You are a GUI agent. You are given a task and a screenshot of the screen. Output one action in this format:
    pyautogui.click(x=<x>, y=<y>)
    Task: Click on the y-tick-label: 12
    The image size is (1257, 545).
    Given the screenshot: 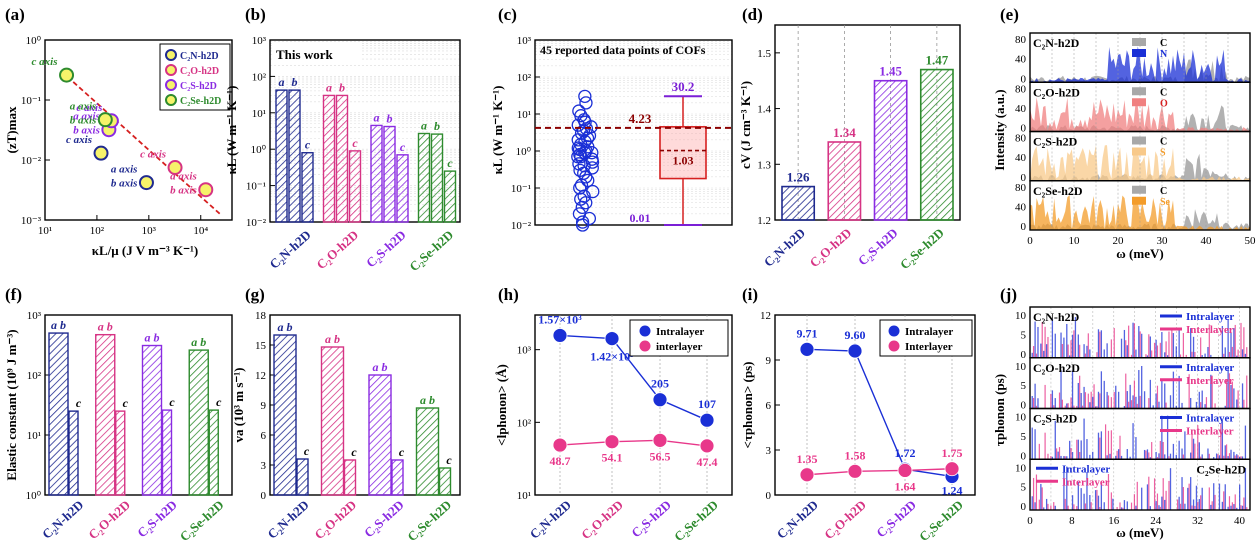 What is the action you would take?
    pyautogui.click(x=260, y=376)
    